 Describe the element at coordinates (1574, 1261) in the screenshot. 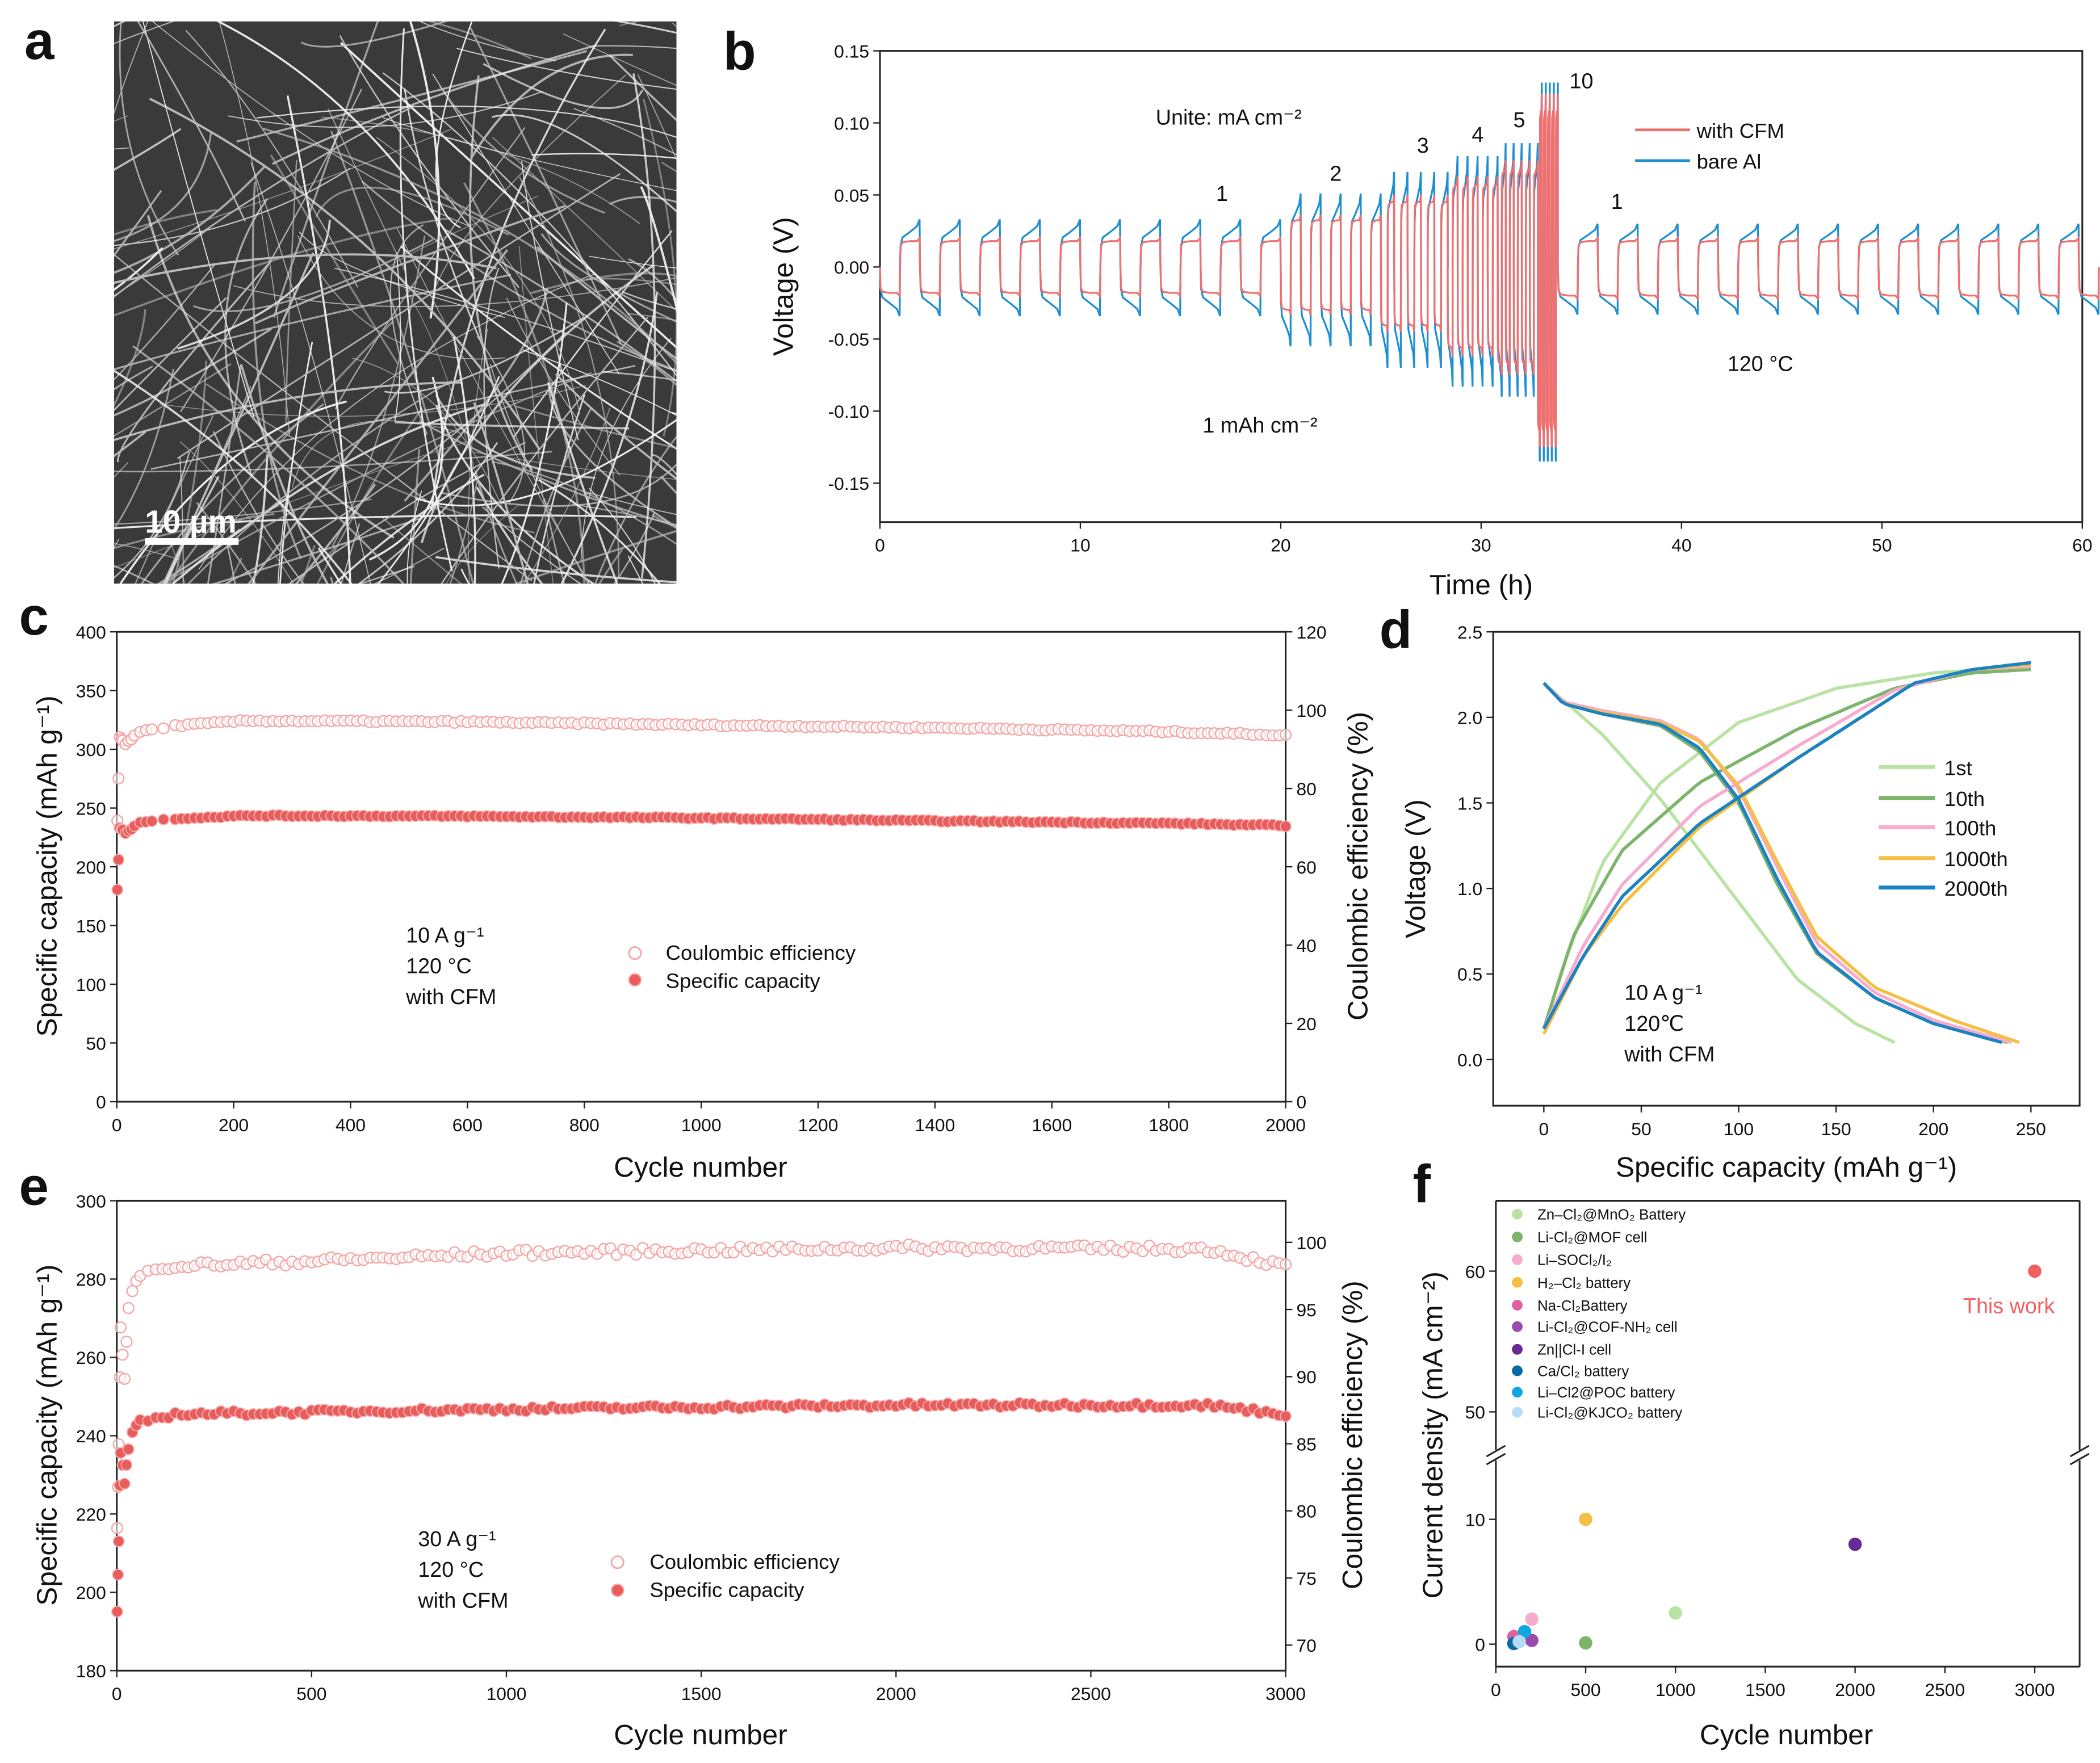

I see `legend-label: Li–SOCl₂/I₂` at that location.